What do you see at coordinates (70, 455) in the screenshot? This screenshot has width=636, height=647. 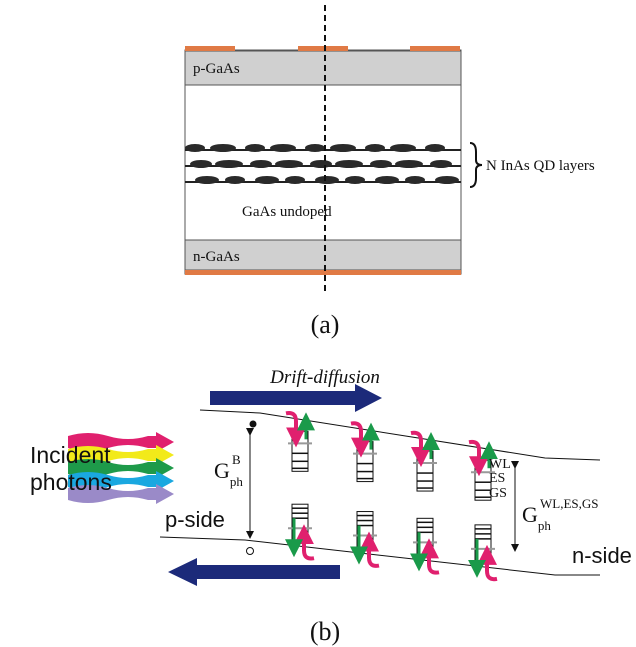 I see `light-label: Incident` at bounding box center [70, 455].